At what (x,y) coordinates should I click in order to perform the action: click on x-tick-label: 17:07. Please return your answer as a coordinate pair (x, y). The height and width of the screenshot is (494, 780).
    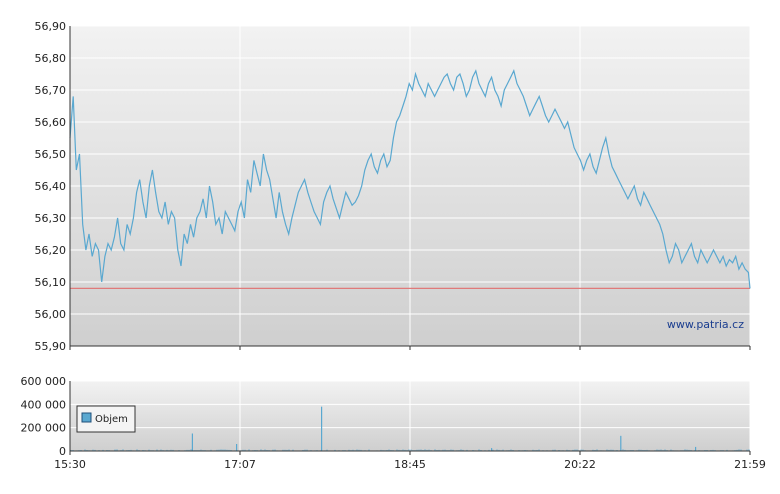
    Looking at the image, I should click on (240, 464).